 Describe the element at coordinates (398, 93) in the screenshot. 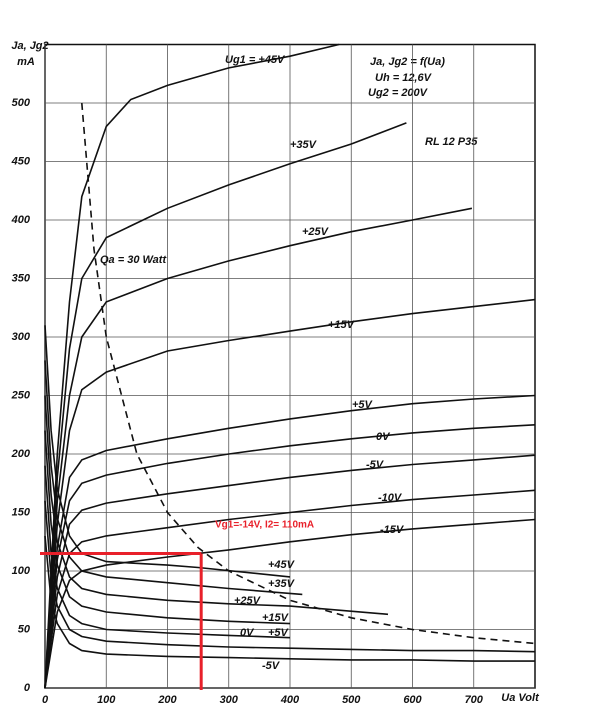

I see `annotation: Ug2 = 200V` at that location.